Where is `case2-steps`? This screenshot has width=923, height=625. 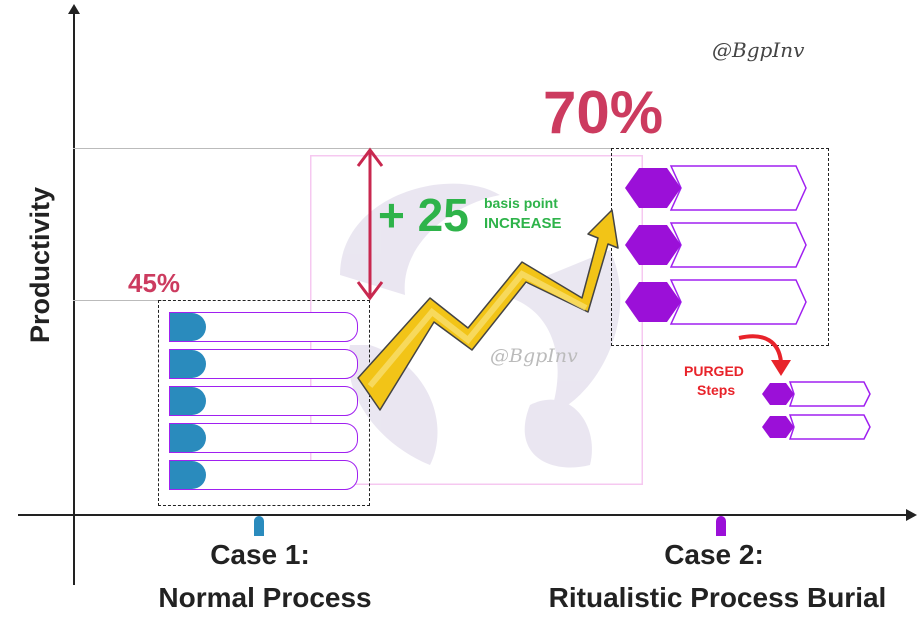
case2-steps is located at coordinates (716, 245).